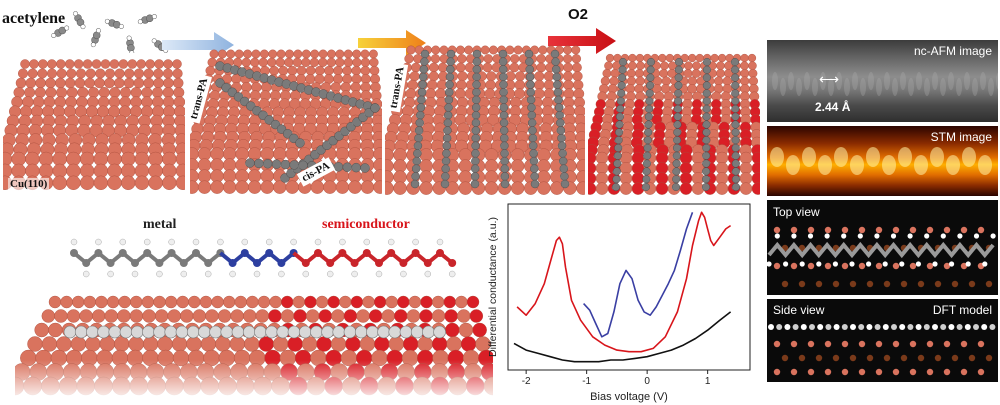 The image size is (1000, 405). I want to click on dft-model-title: DFT model, so click(962, 310).